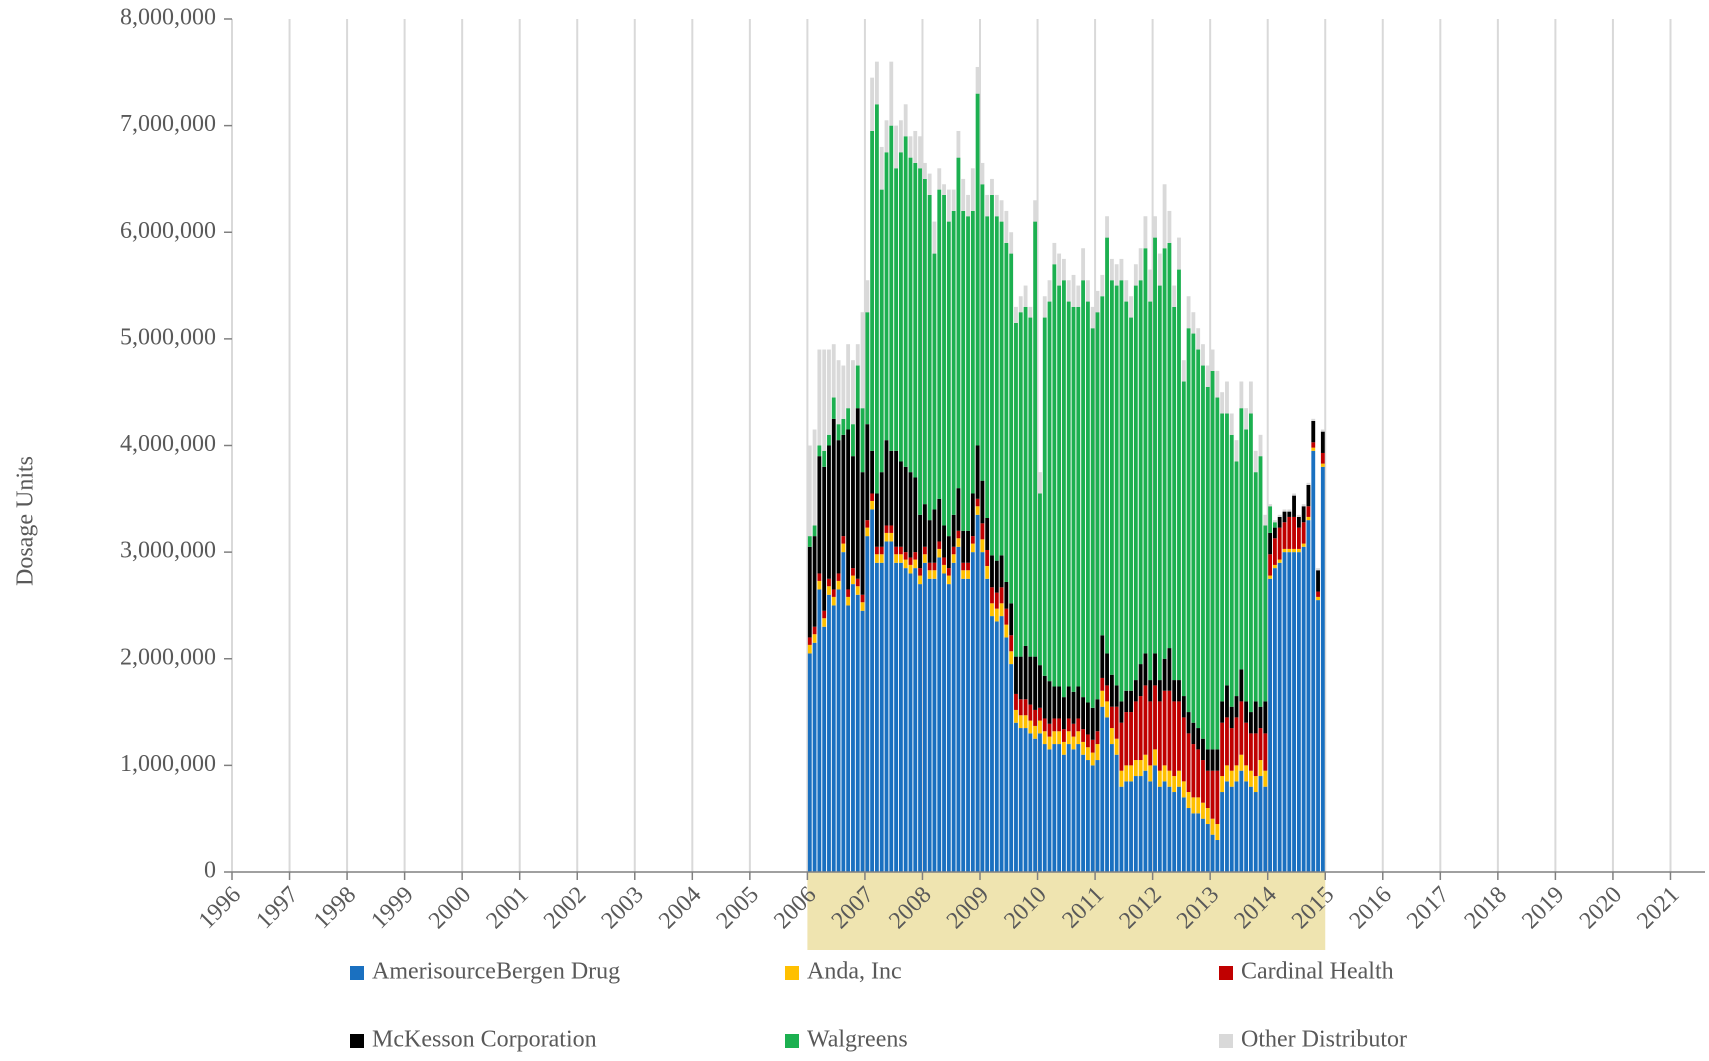 This screenshot has height=1061, width=1709. Describe the element at coordinates (357, 973) in the screenshot. I see `legend-marker` at that location.